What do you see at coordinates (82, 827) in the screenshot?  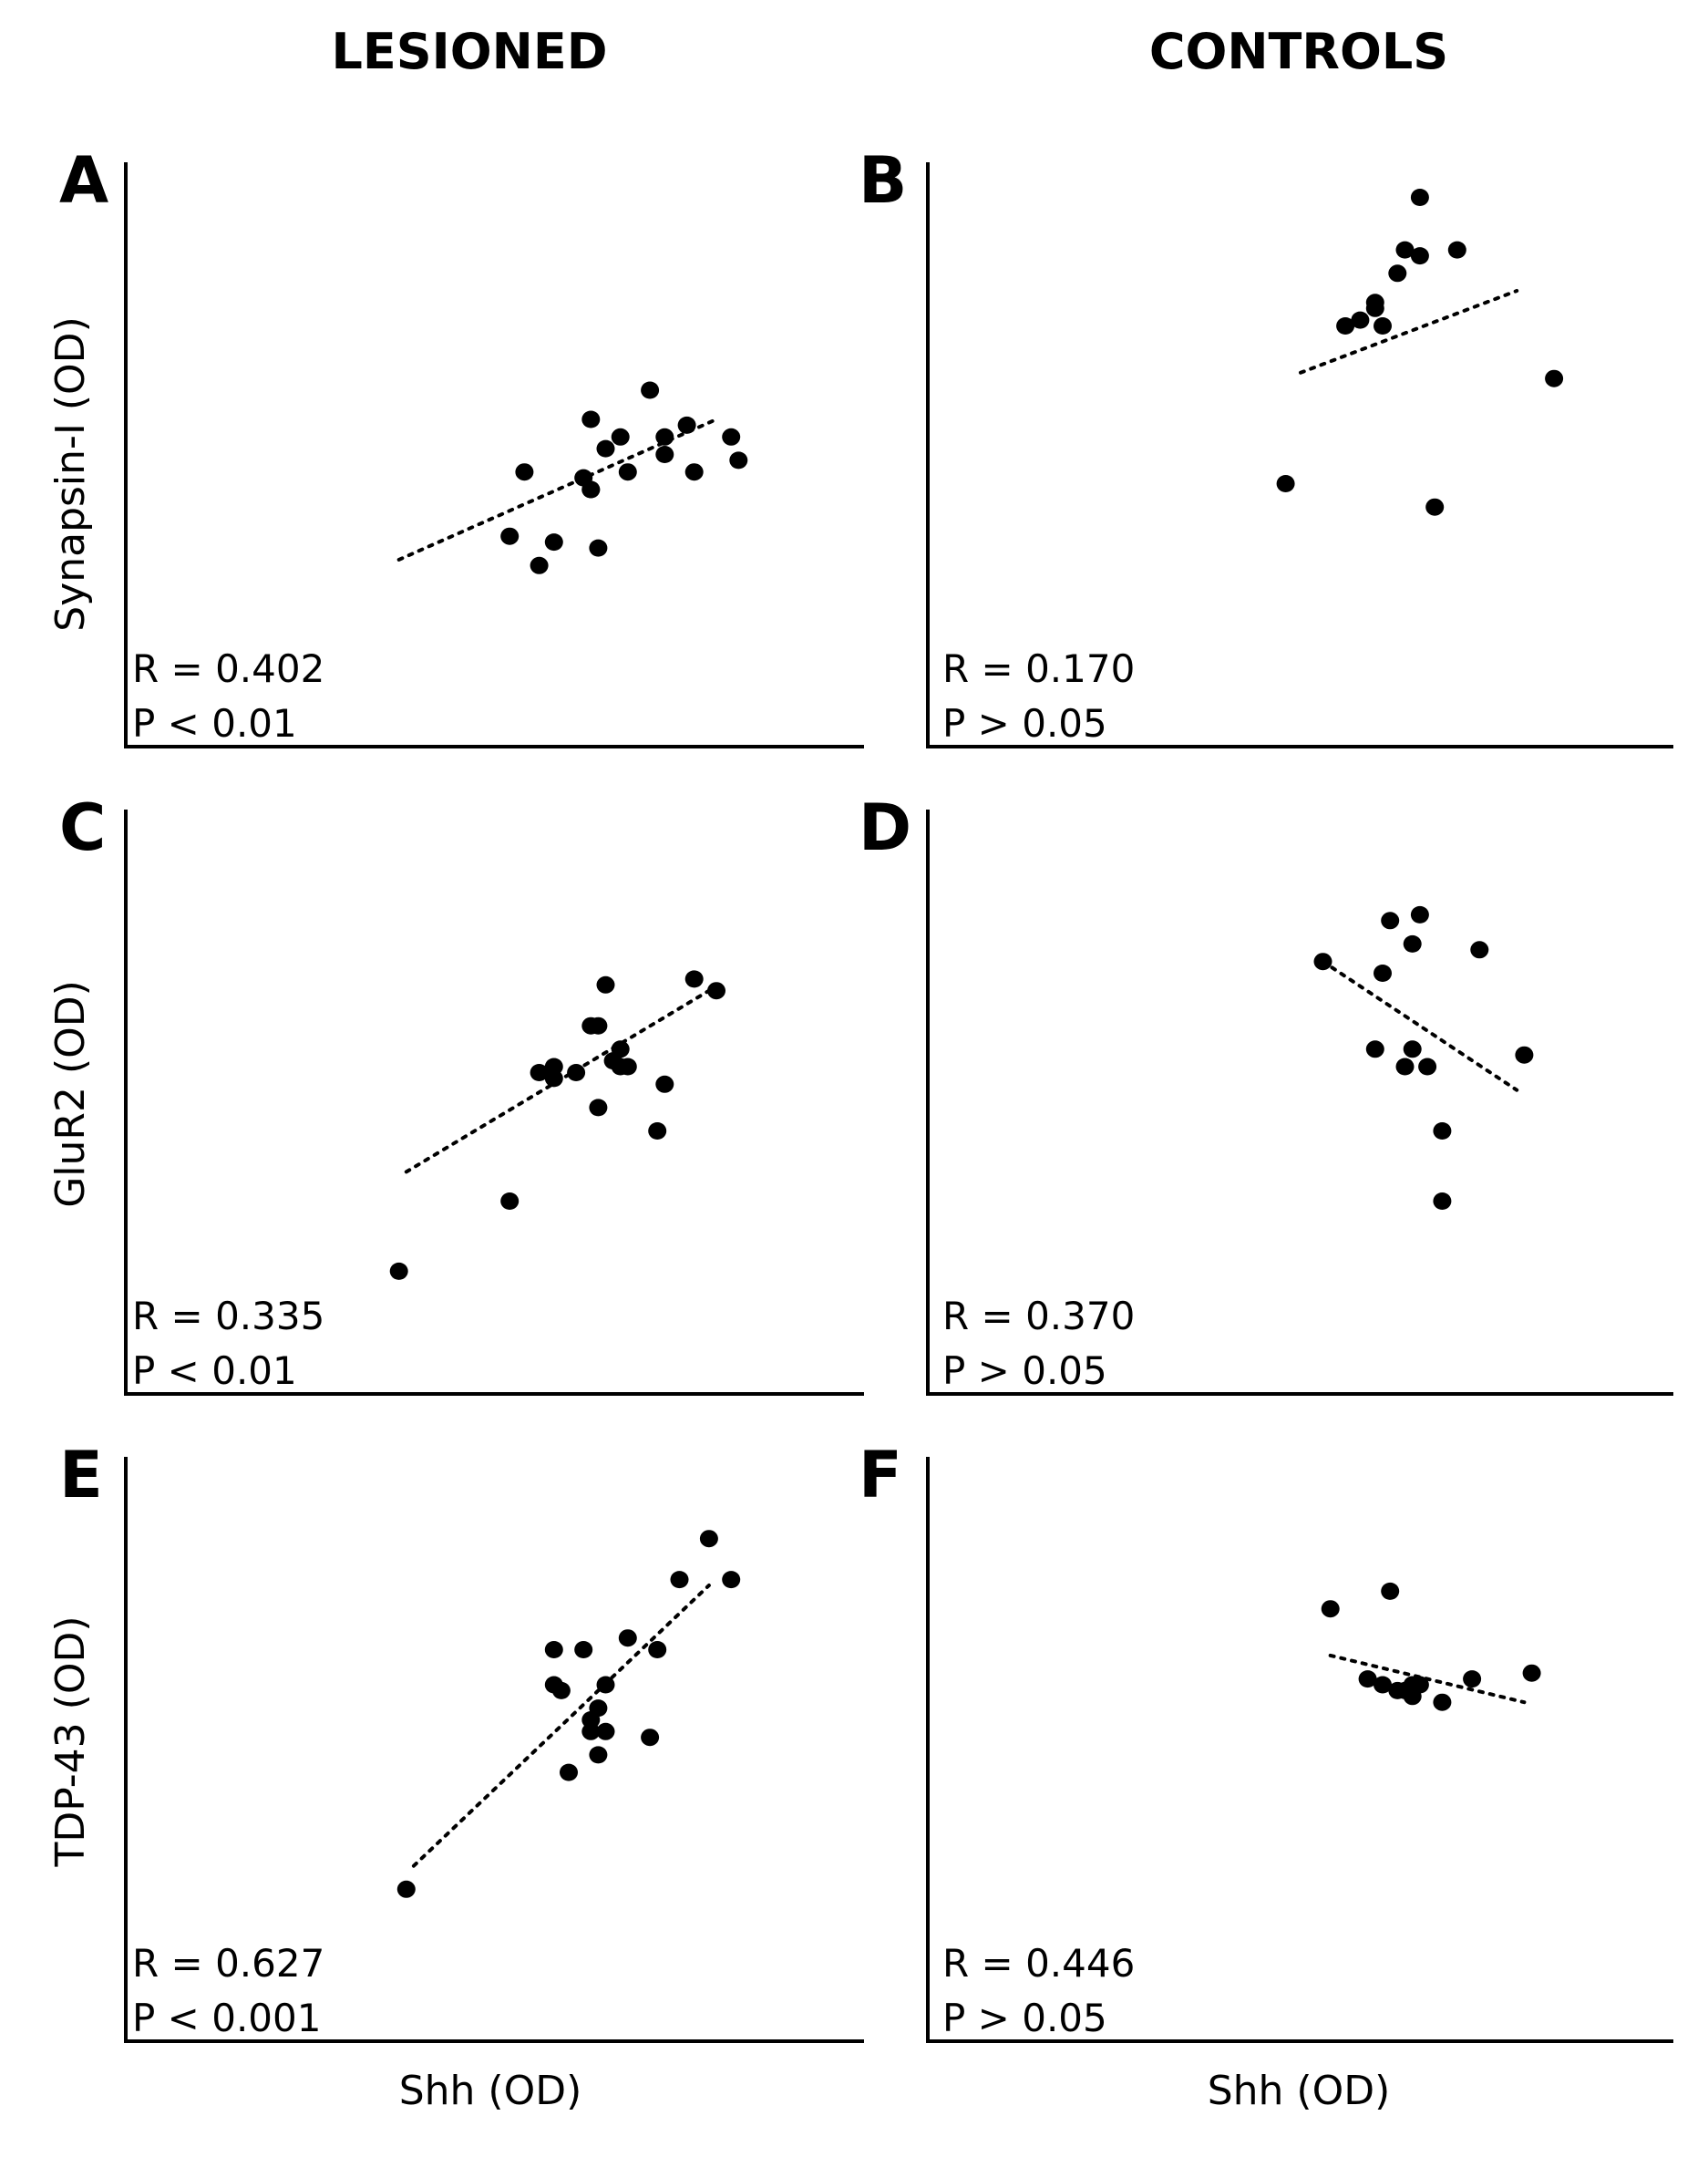 I see `panel-letter: C` at bounding box center [82, 827].